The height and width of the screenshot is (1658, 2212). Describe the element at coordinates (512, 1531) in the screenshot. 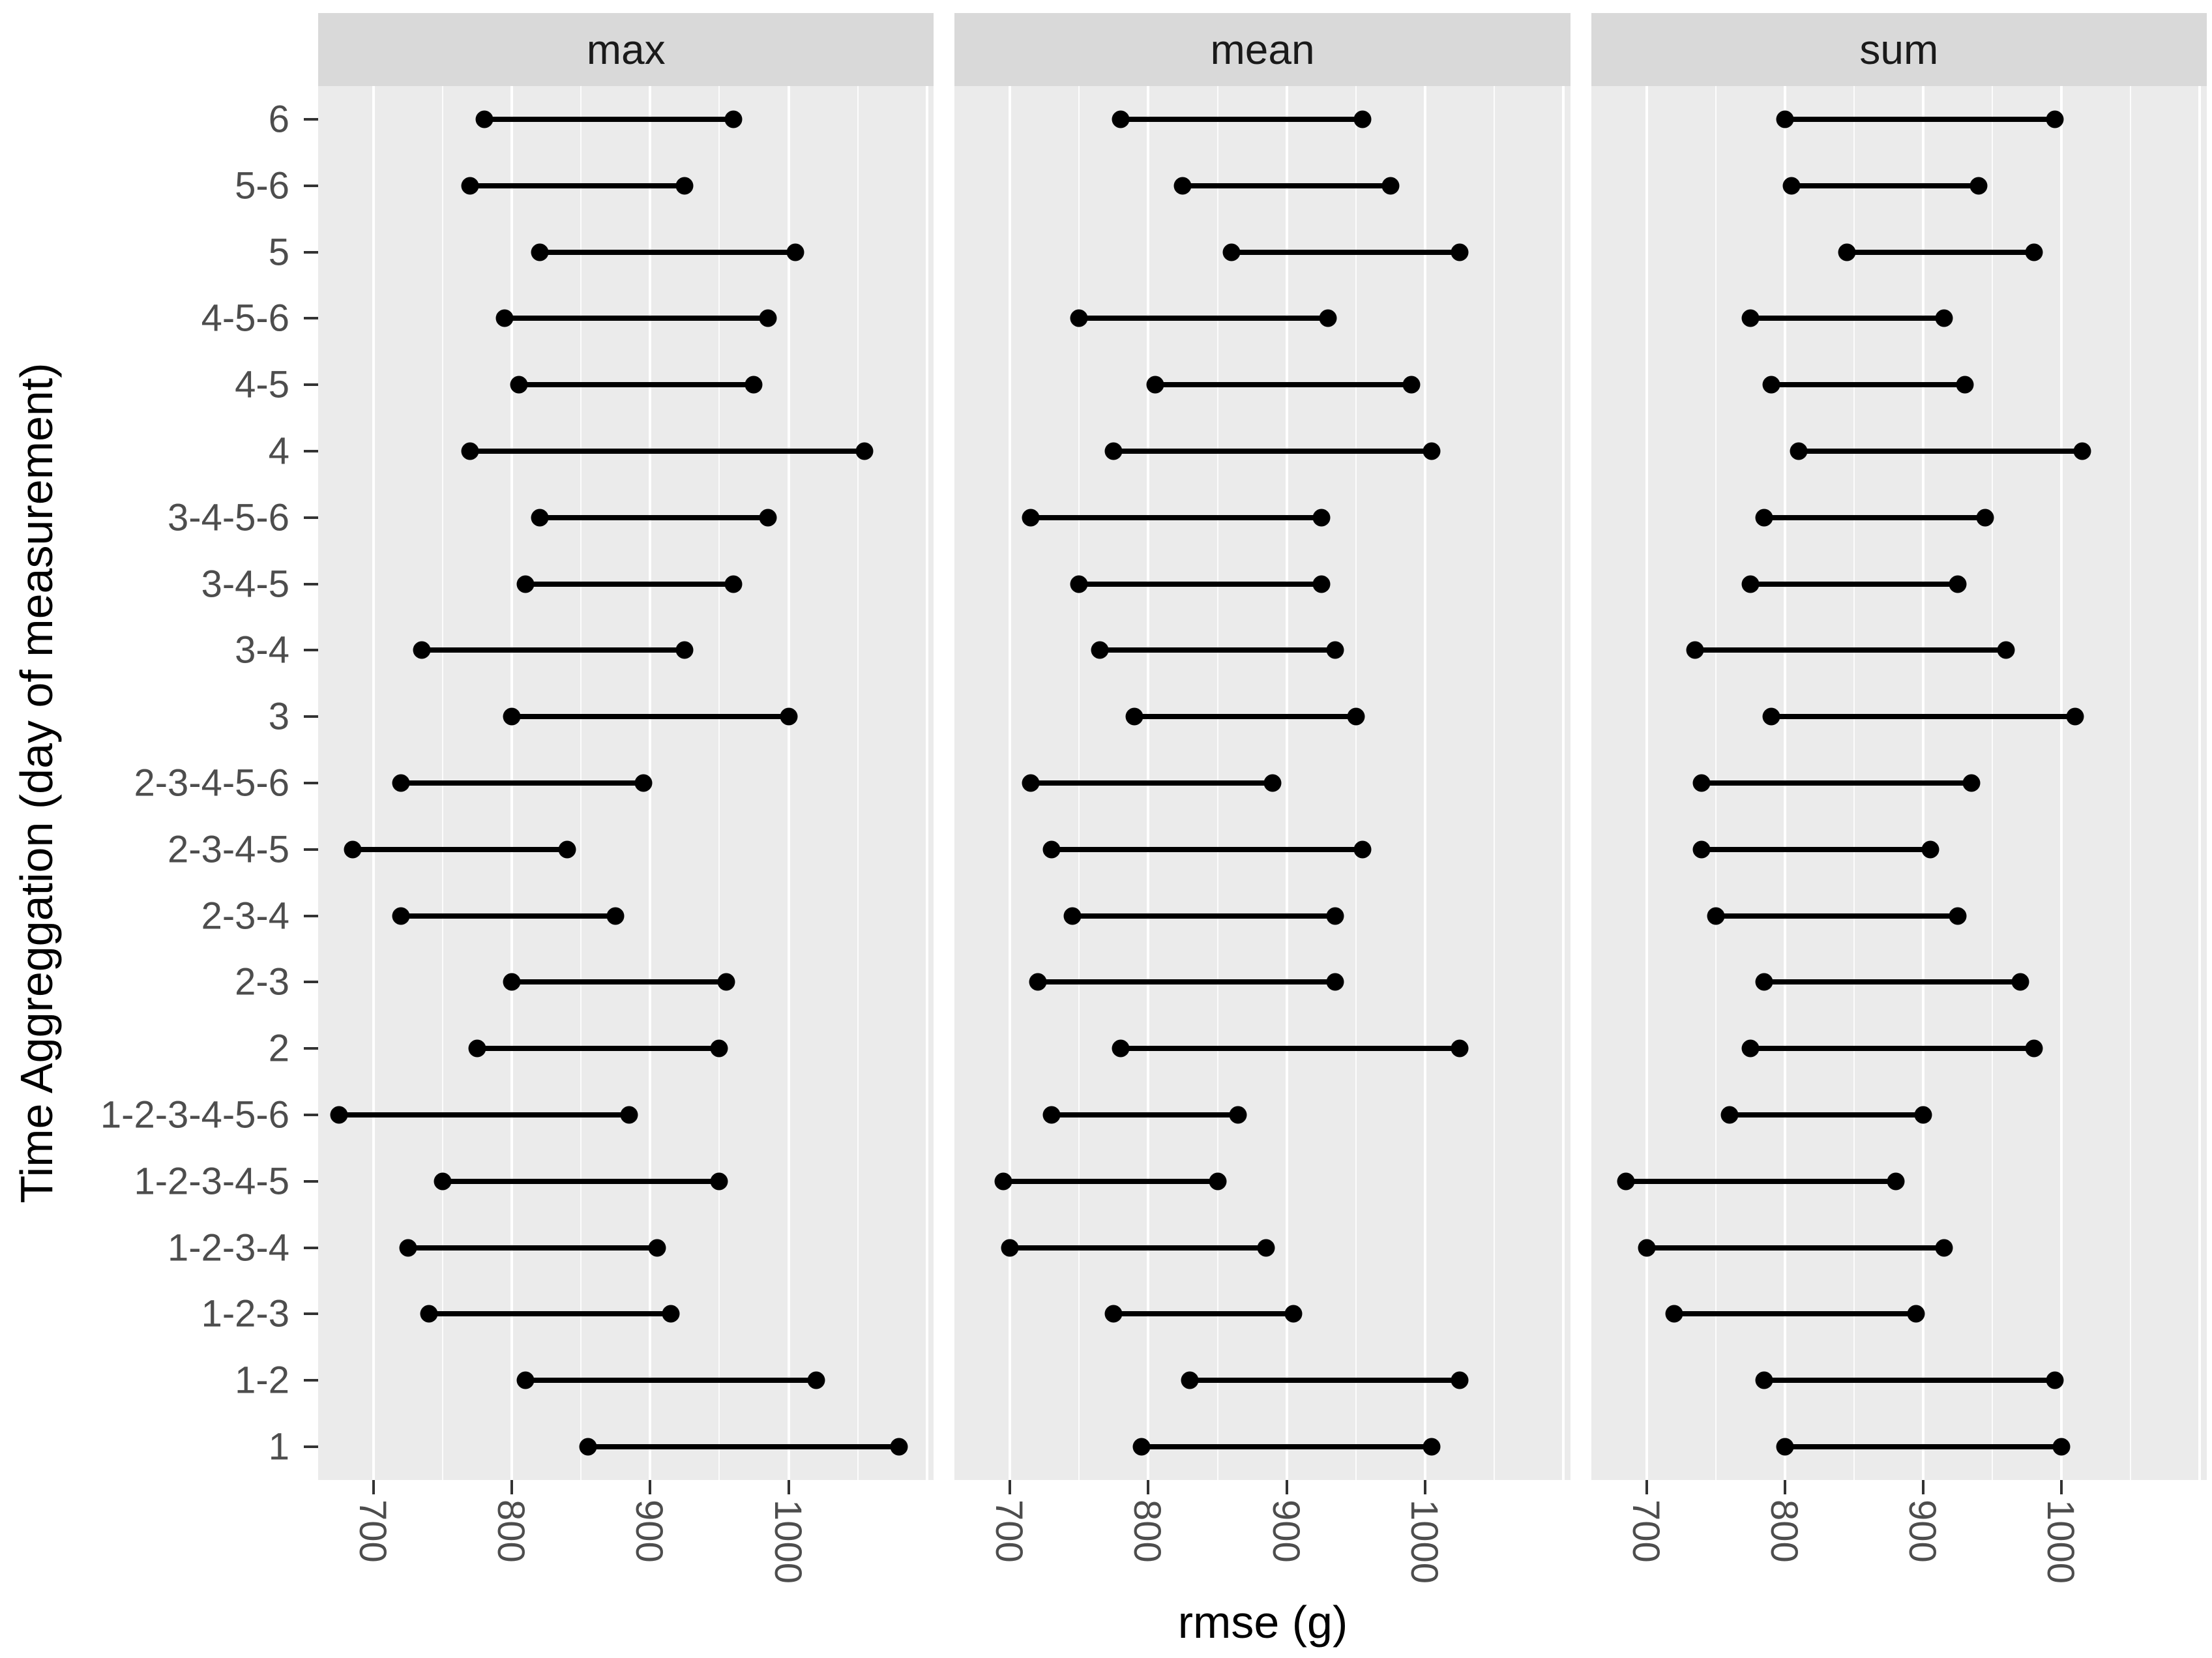

I see `x-tick-label-max-800: 800` at that location.